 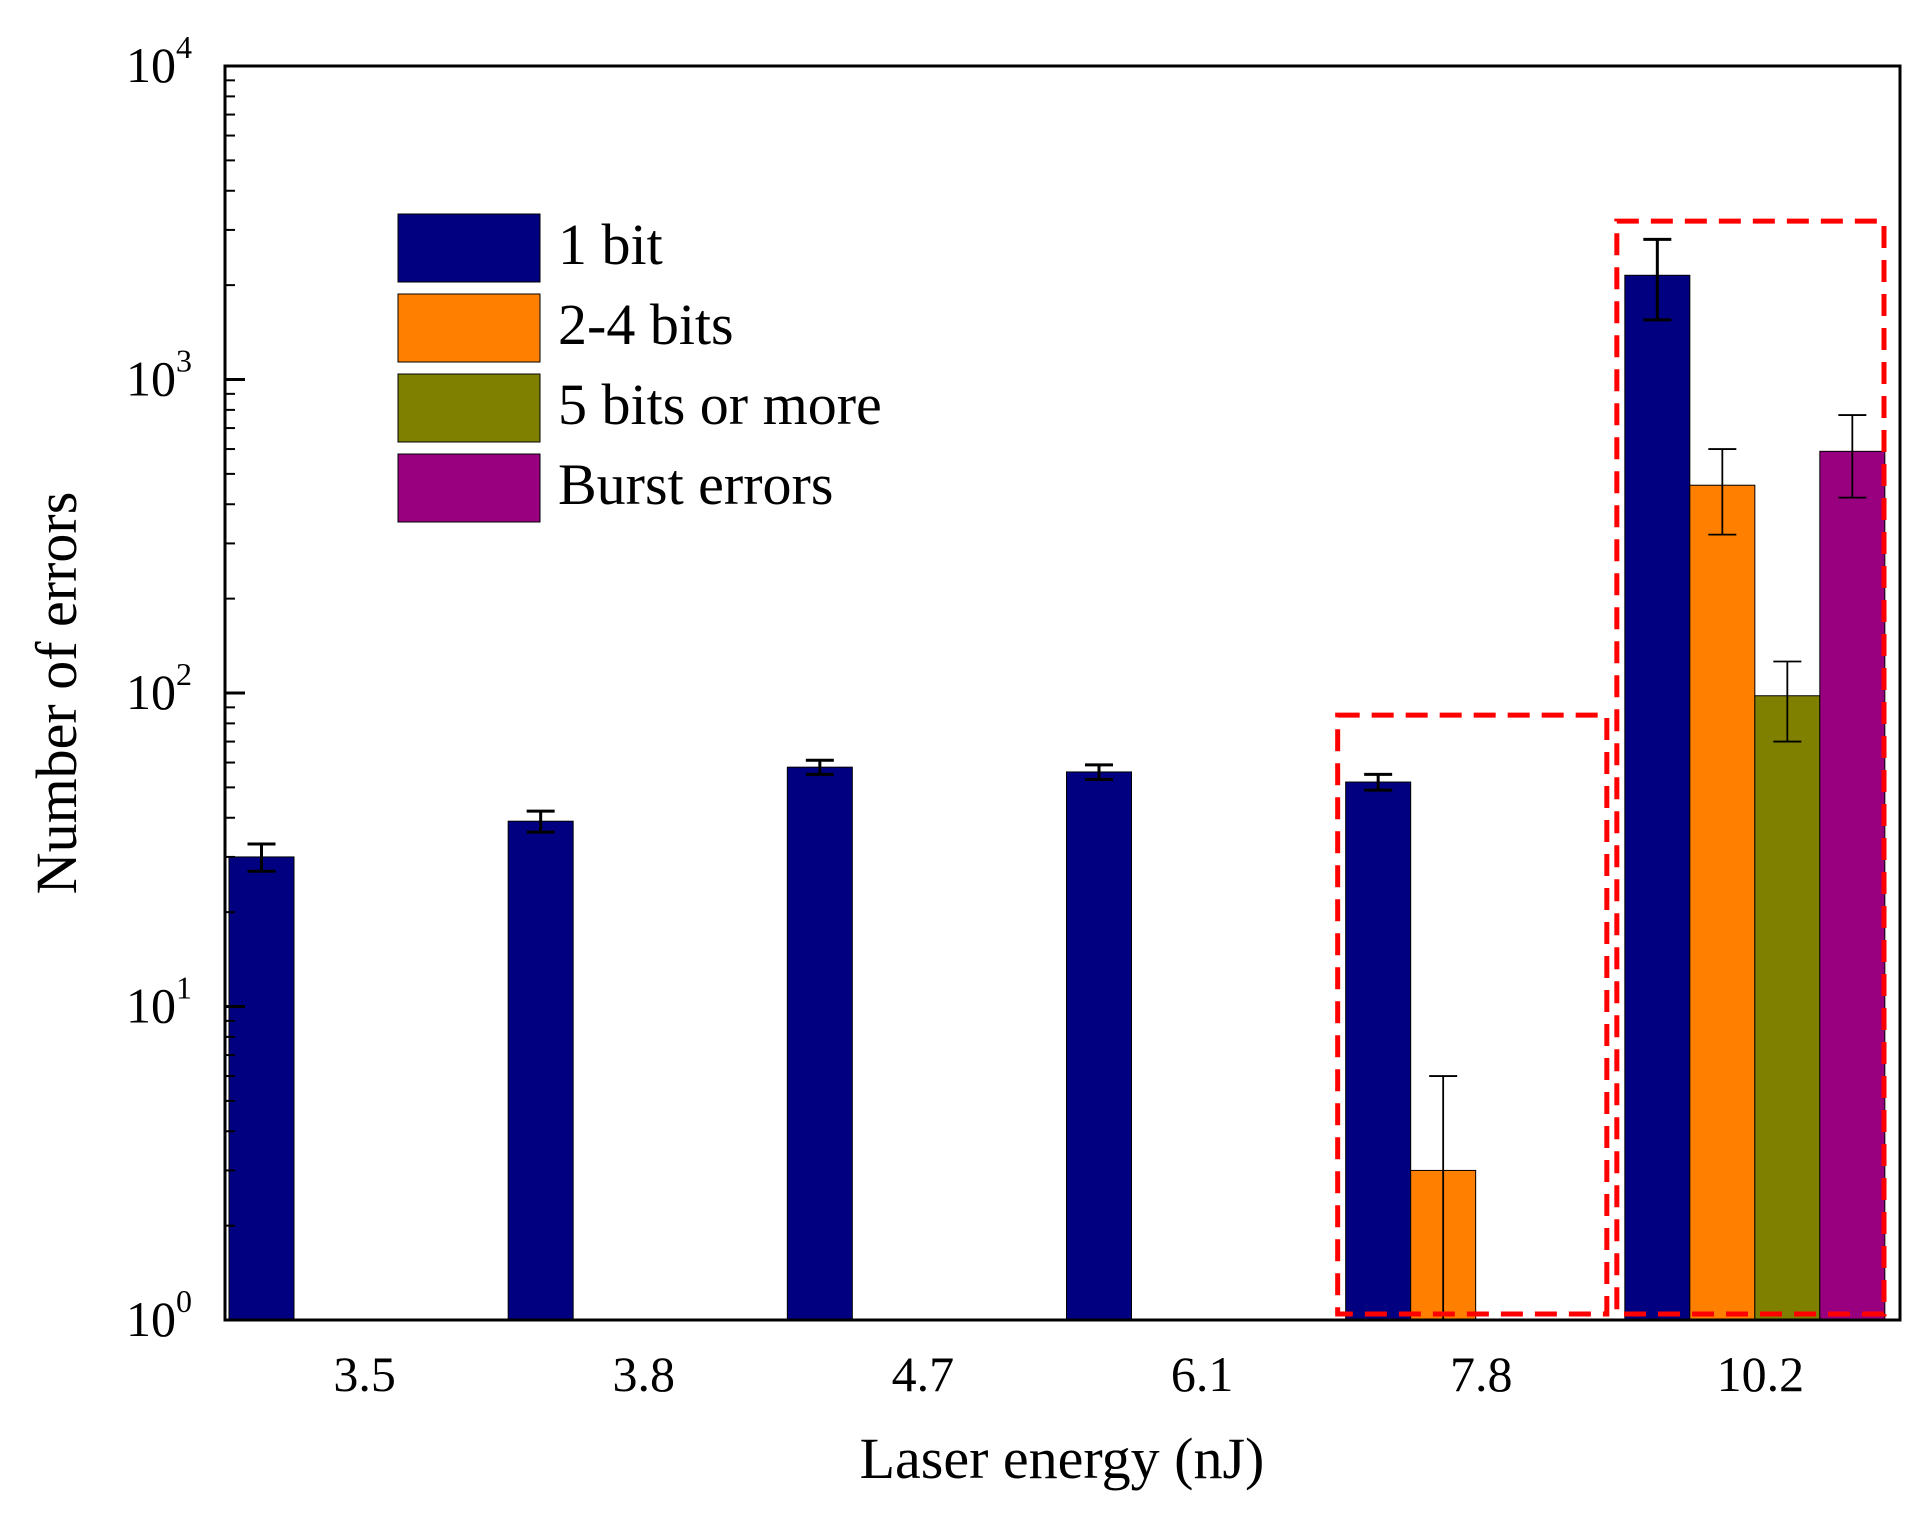 I want to click on y-tick-label-1: 10¹, so click(x=159, y=1002).